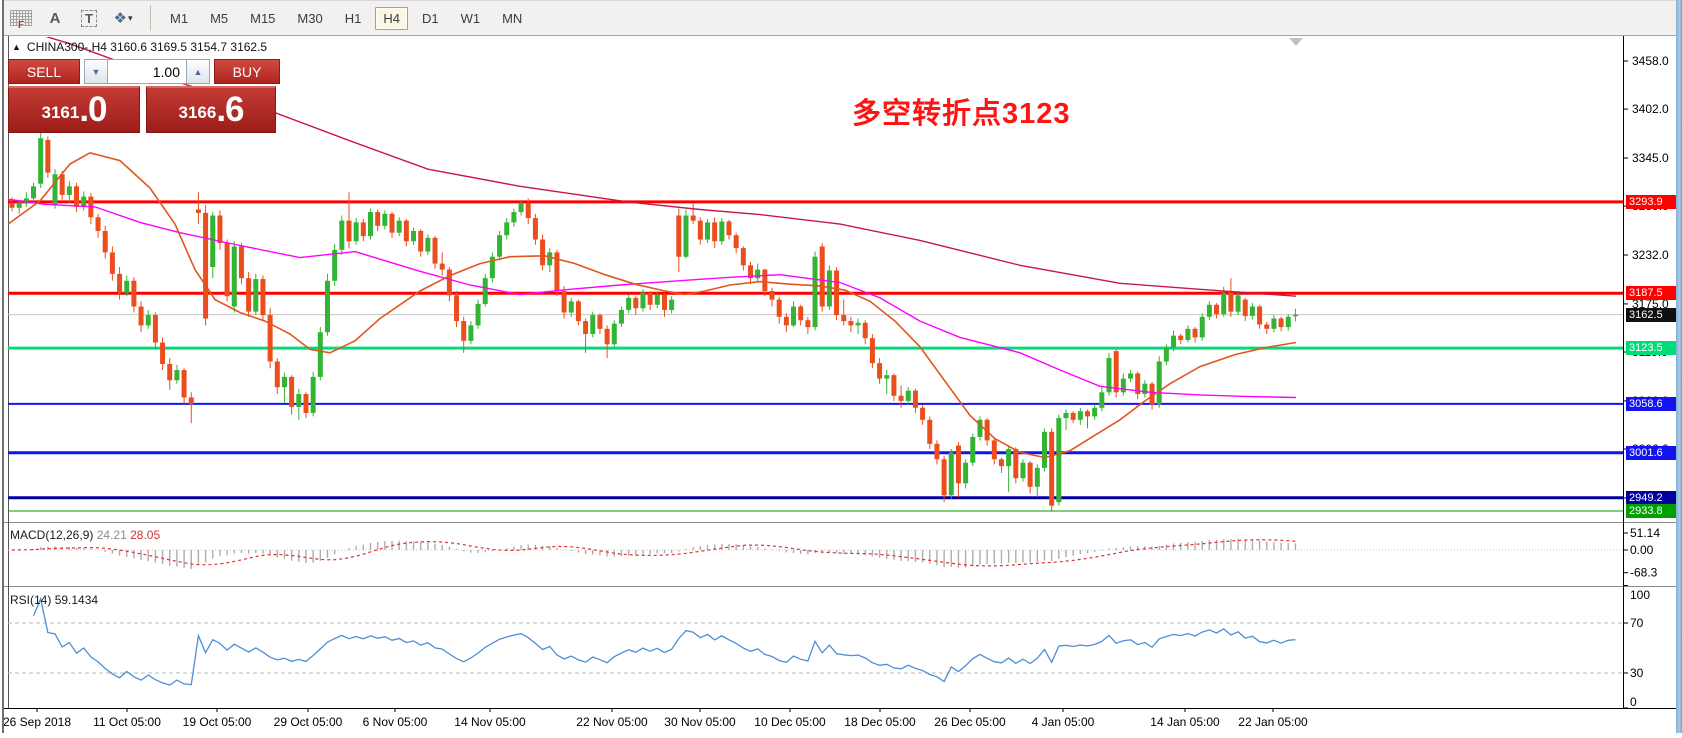 The height and width of the screenshot is (738, 1682). What do you see at coordinates (150, 18) in the screenshot?
I see `toolbar-separator` at bounding box center [150, 18].